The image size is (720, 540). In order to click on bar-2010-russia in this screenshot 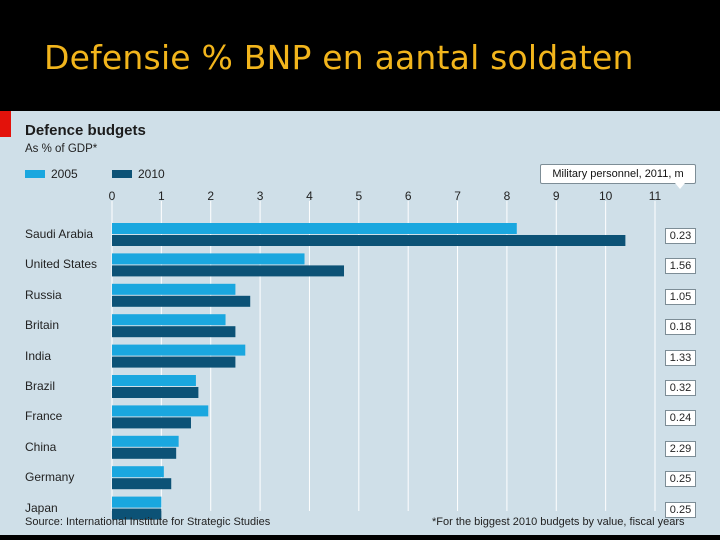, I will do `click(181, 301)`.